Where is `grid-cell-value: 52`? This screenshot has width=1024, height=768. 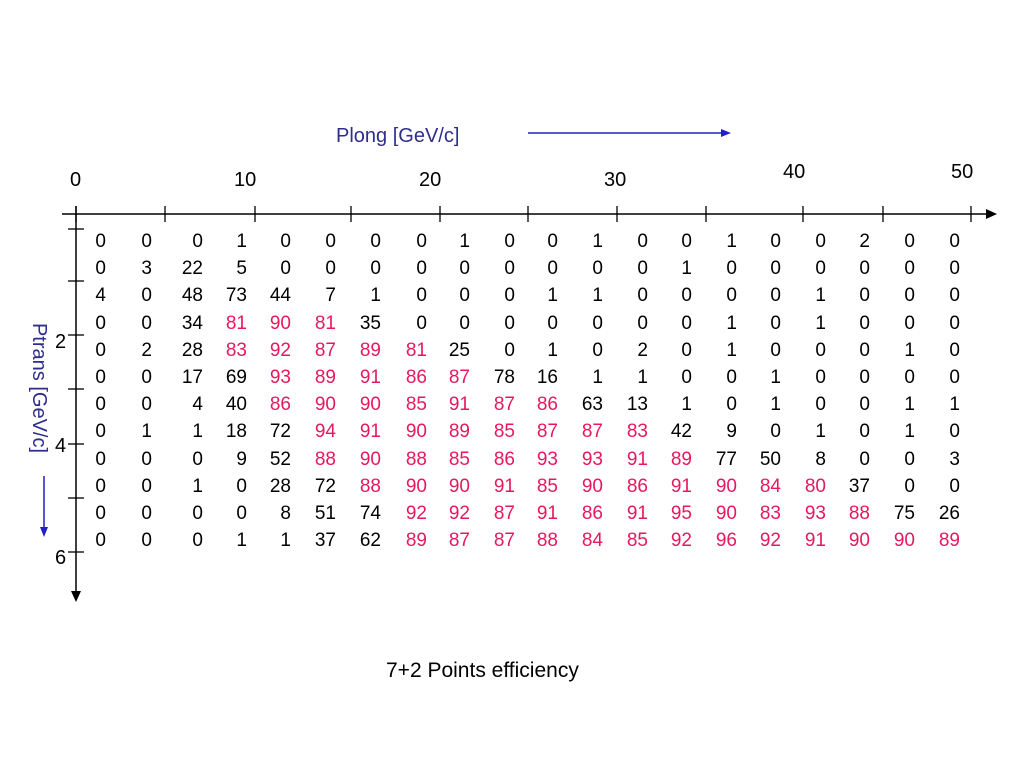
grid-cell-value: 52 is located at coordinates (280, 459).